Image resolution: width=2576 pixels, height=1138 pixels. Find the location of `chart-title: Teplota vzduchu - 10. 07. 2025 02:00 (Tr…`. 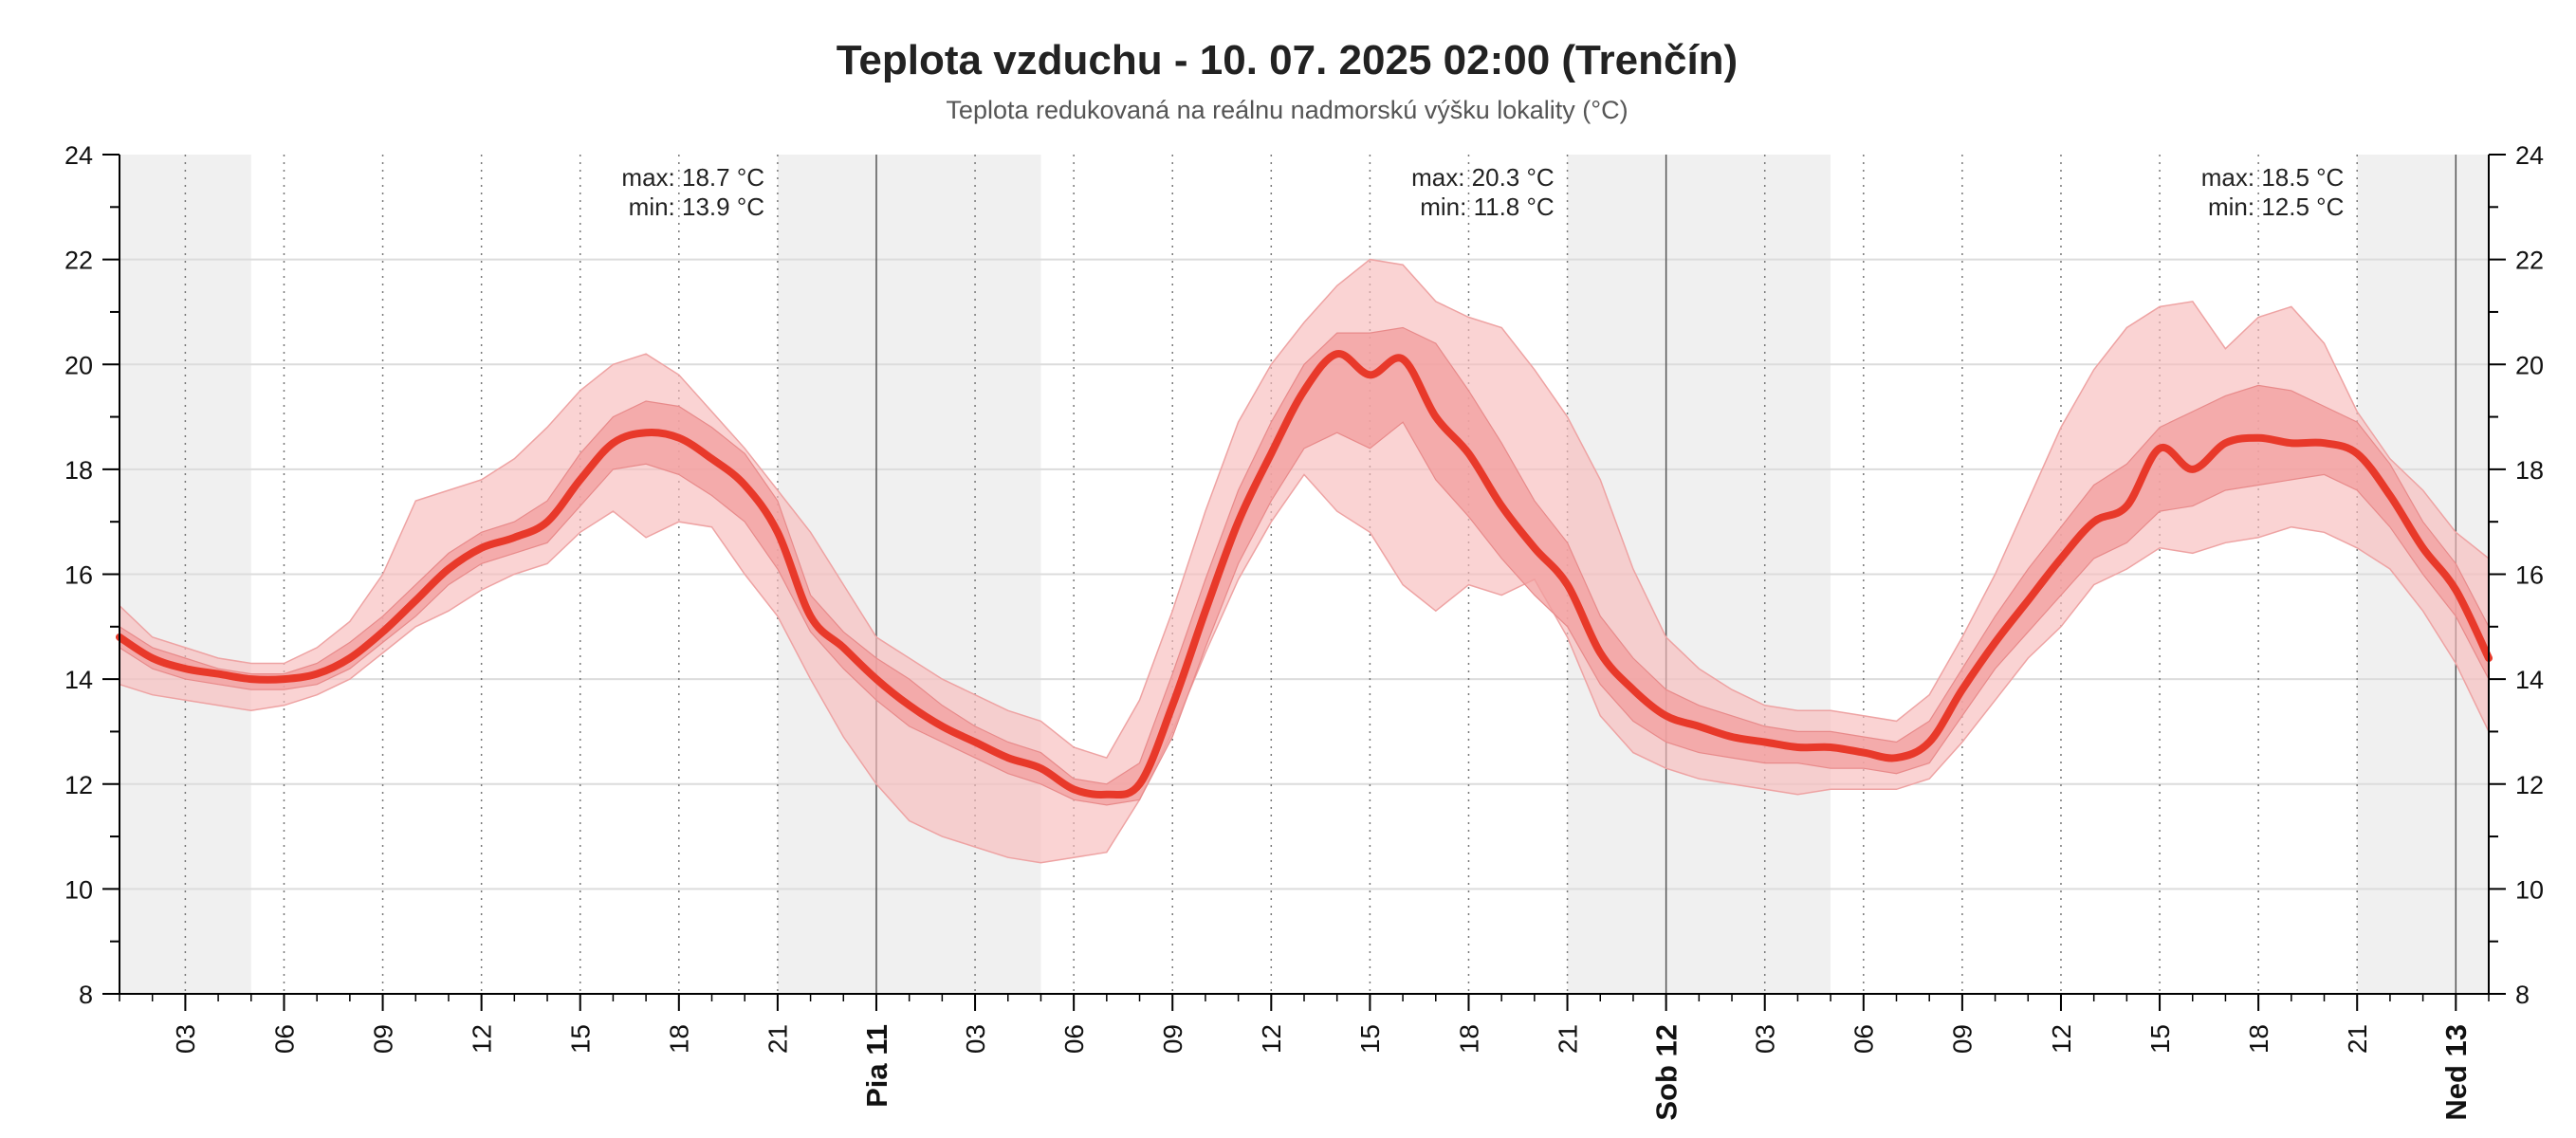

chart-title: Teplota vzduchu - 10. 07. 2025 02:00 (Tr… is located at coordinates (1287, 60).